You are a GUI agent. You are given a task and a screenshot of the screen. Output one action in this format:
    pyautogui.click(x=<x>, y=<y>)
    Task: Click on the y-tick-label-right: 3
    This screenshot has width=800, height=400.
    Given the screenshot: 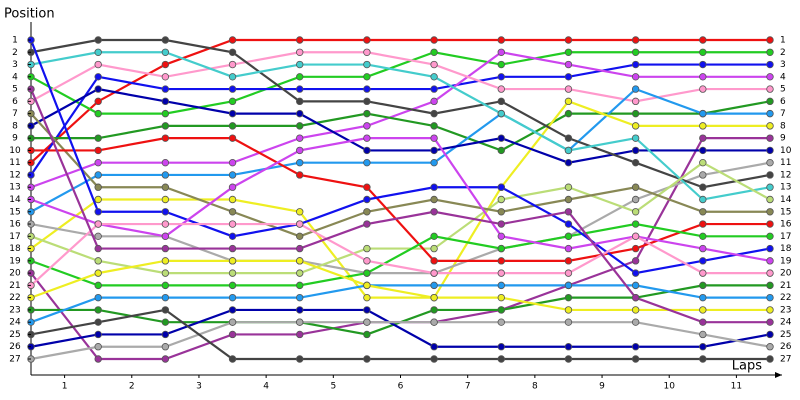 What is the action you would take?
    pyautogui.click(x=783, y=65)
    